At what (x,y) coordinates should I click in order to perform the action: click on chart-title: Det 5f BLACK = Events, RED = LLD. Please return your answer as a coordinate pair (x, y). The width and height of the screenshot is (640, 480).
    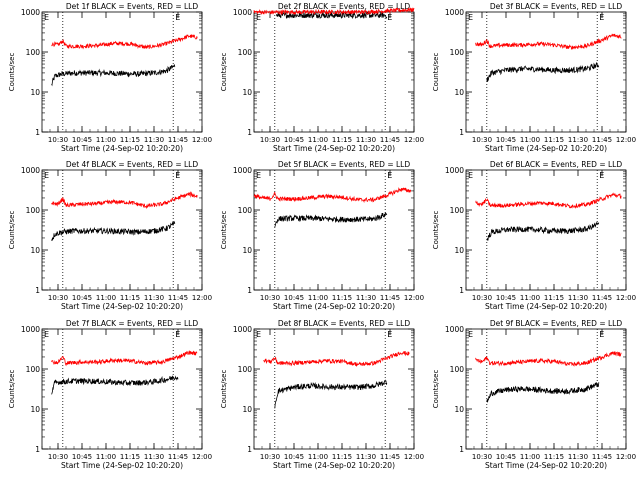
    Looking at the image, I should click on (344, 164).